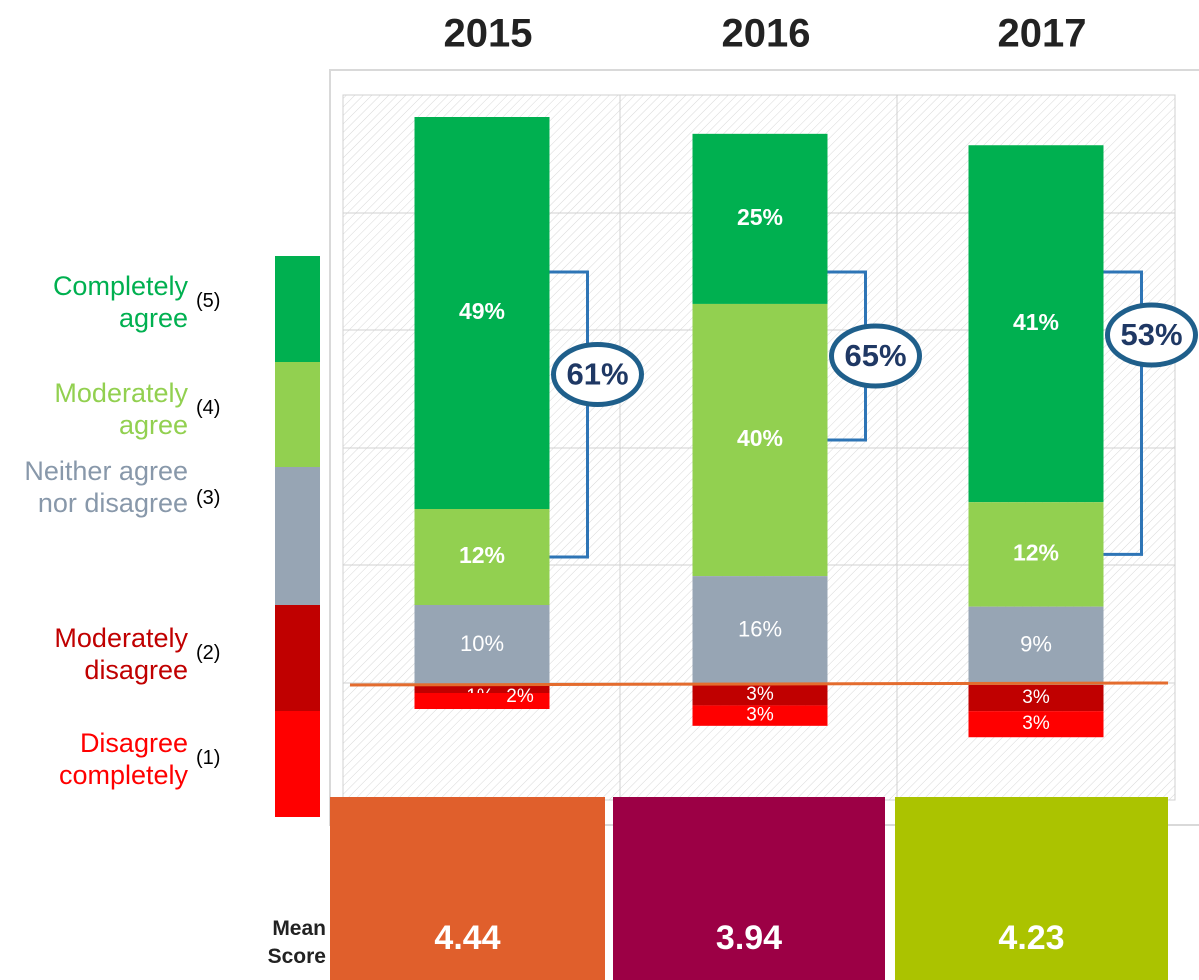 This screenshot has width=1199, height=980. I want to click on year-header: 2016, so click(766, 34).